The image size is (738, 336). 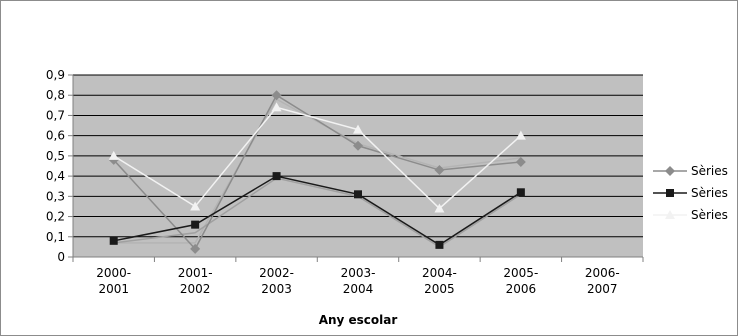 What do you see at coordinates (55, 75) in the screenshot?
I see `y-tick-label: 0,9` at bounding box center [55, 75].